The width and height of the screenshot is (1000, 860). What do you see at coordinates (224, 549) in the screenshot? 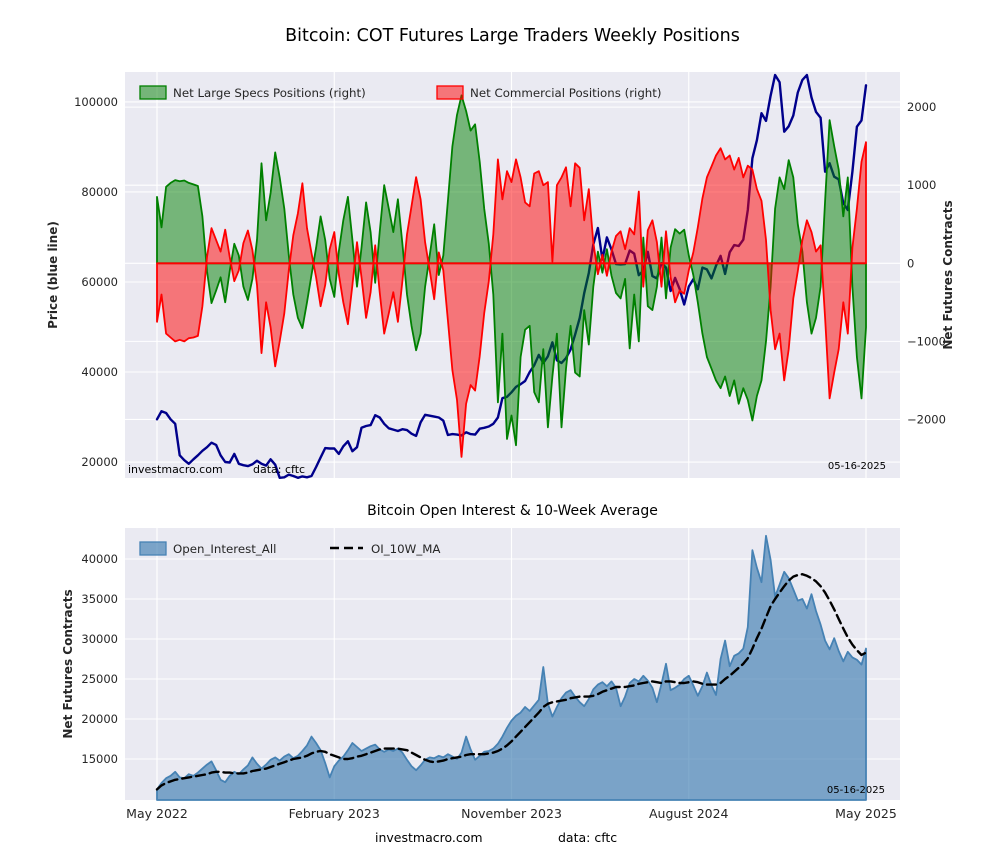
I see `legend-label: Open_Interest_All` at bounding box center [224, 549].